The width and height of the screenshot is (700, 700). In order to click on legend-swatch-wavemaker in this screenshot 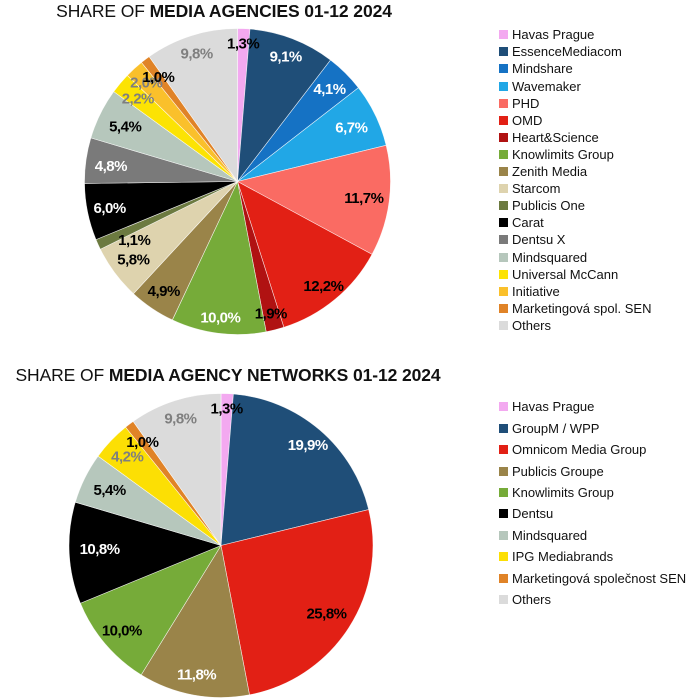, I will do `click(503, 86)`.